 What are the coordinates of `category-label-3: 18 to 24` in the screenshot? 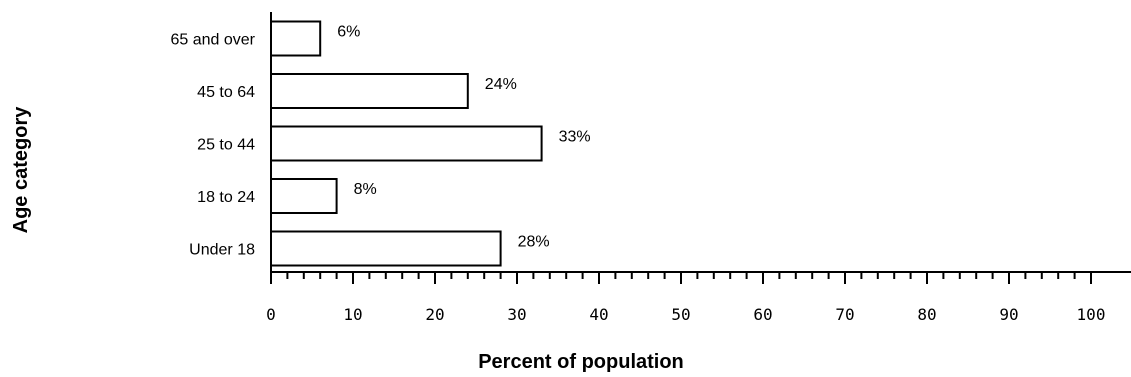 It's located at (226, 197).